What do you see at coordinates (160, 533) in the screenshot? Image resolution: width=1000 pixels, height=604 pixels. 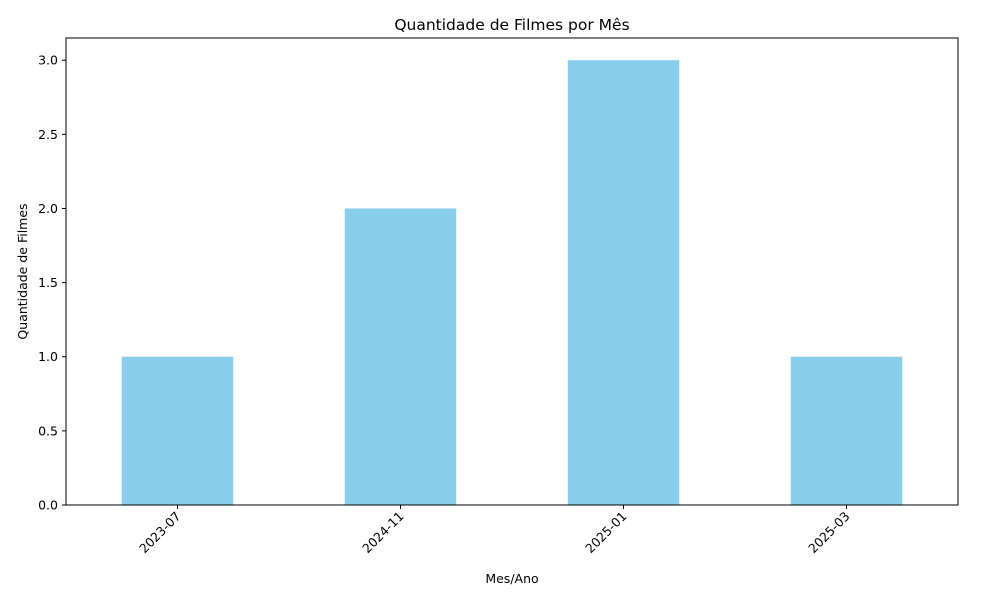 I see `x-tick-label: 2023-07` at bounding box center [160, 533].